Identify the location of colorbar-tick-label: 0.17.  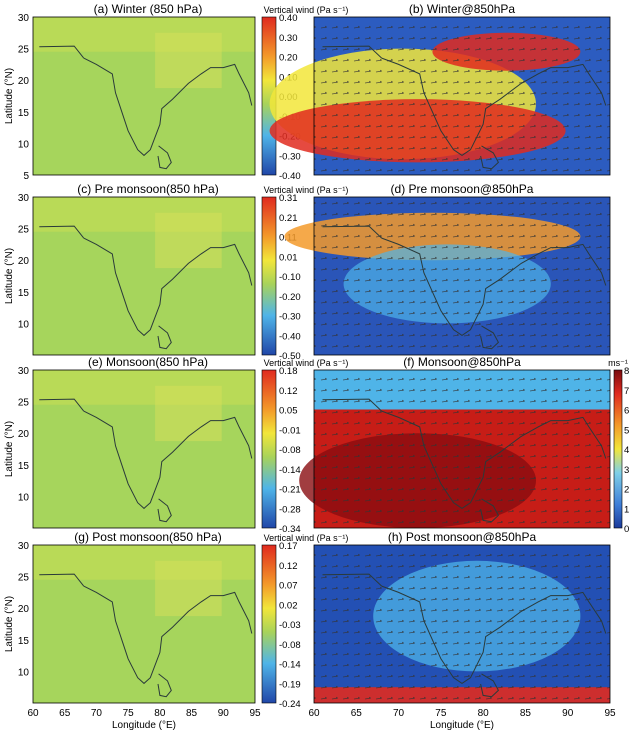
(288, 546).